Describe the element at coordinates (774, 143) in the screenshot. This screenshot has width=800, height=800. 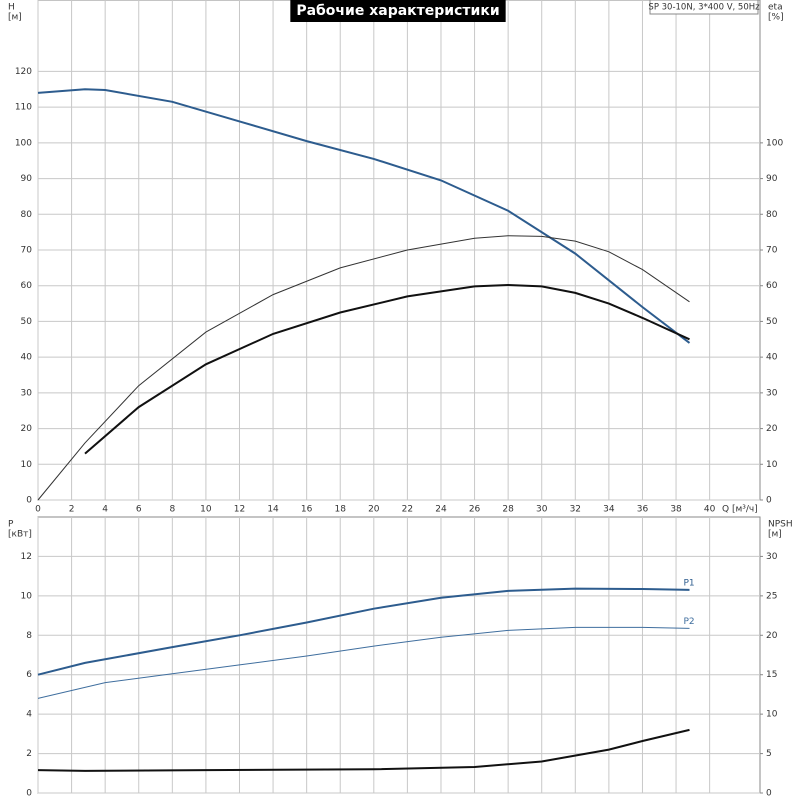
I see `y2-tick-label: 100` at that location.